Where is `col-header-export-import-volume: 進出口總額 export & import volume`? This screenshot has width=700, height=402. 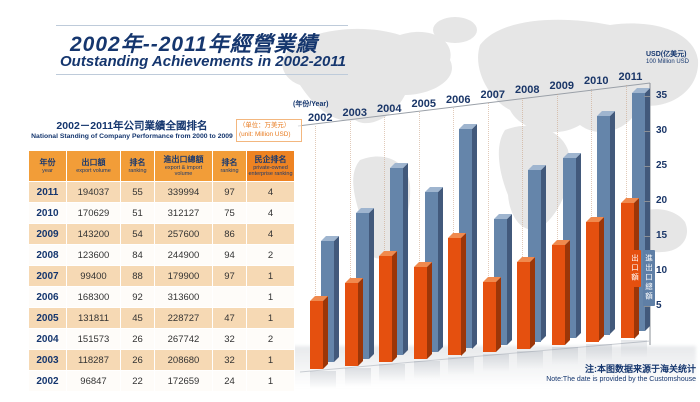
col-header-export-import-volume: 進出口總額 export & import volume is located at coordinates (183, 166).